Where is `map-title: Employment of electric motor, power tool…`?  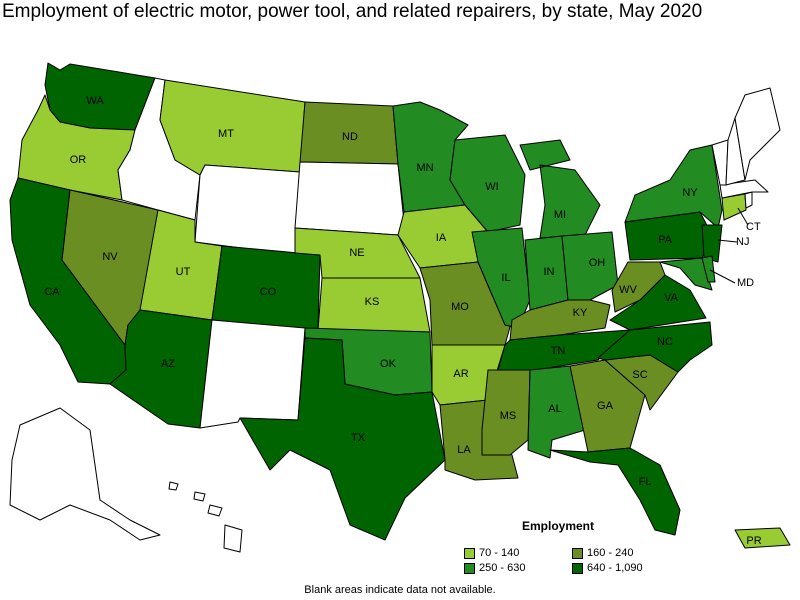
map-title: Employment of electric motor, power tool… is located at coordinates (352, 11).